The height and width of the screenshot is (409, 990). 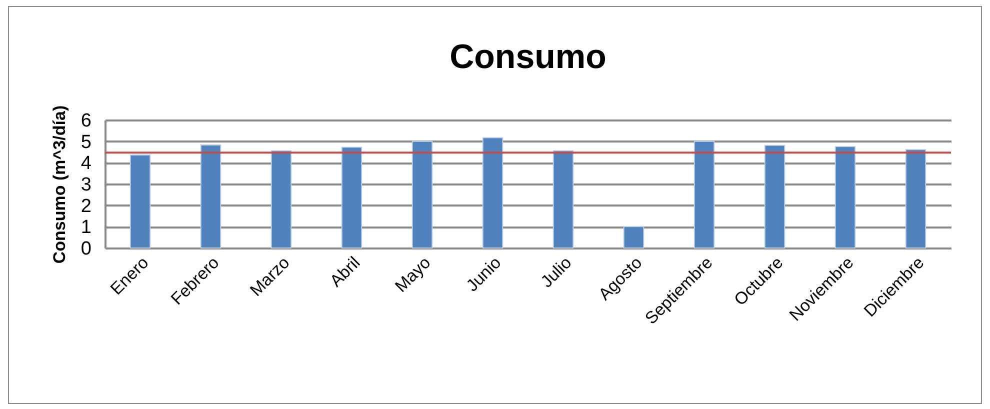 I want to click on y-tick-label: 4, so click(x=86, y=163).